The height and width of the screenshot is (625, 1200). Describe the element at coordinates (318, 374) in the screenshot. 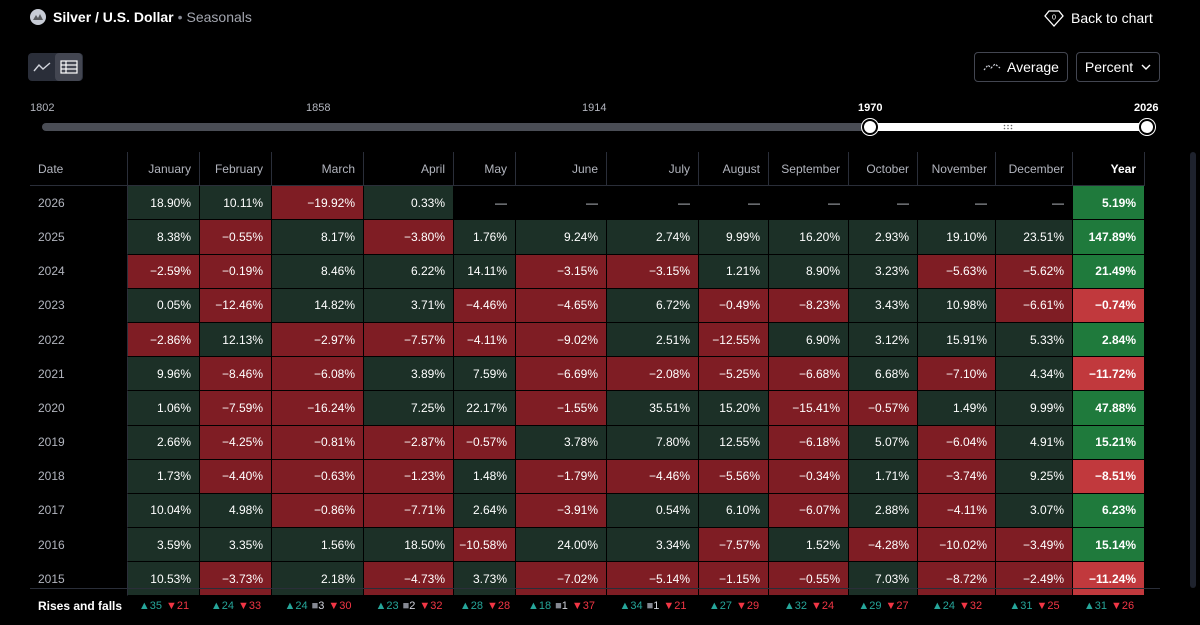

I see `month-return-cell: −6.08%` at that location.